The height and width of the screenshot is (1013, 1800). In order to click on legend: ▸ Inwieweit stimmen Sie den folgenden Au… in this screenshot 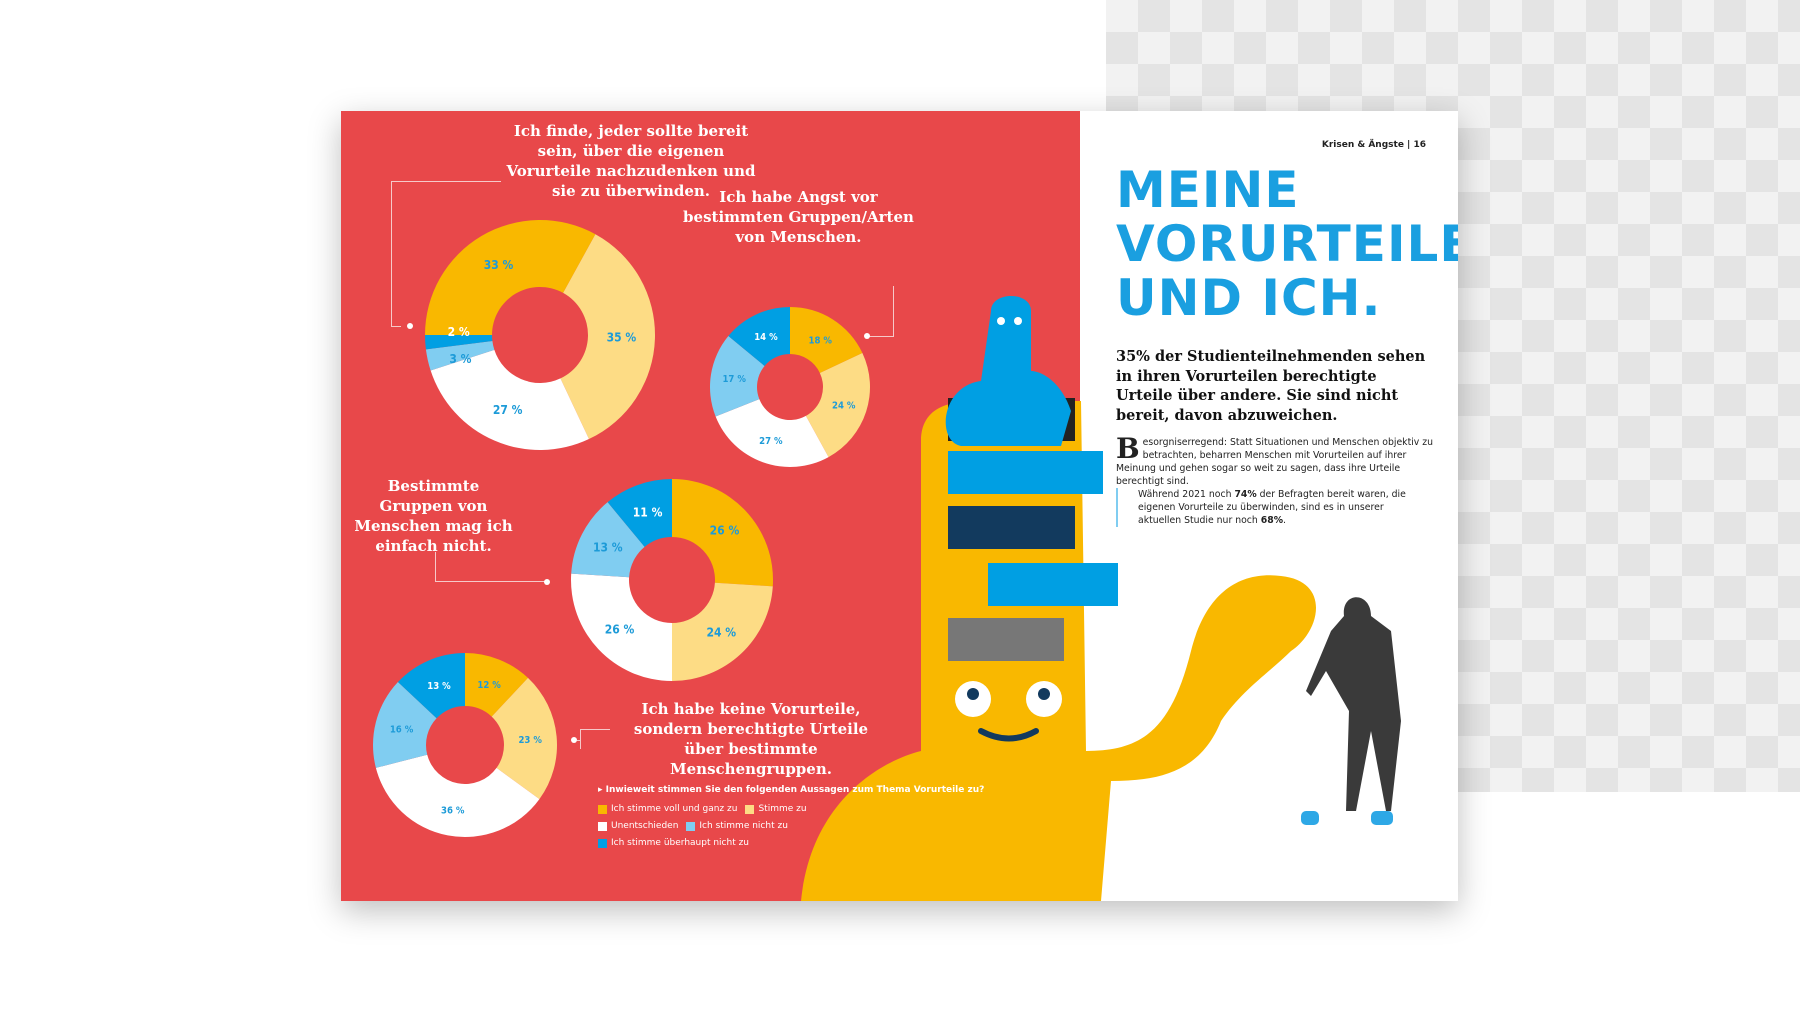, I will do `click(791, 819)`.